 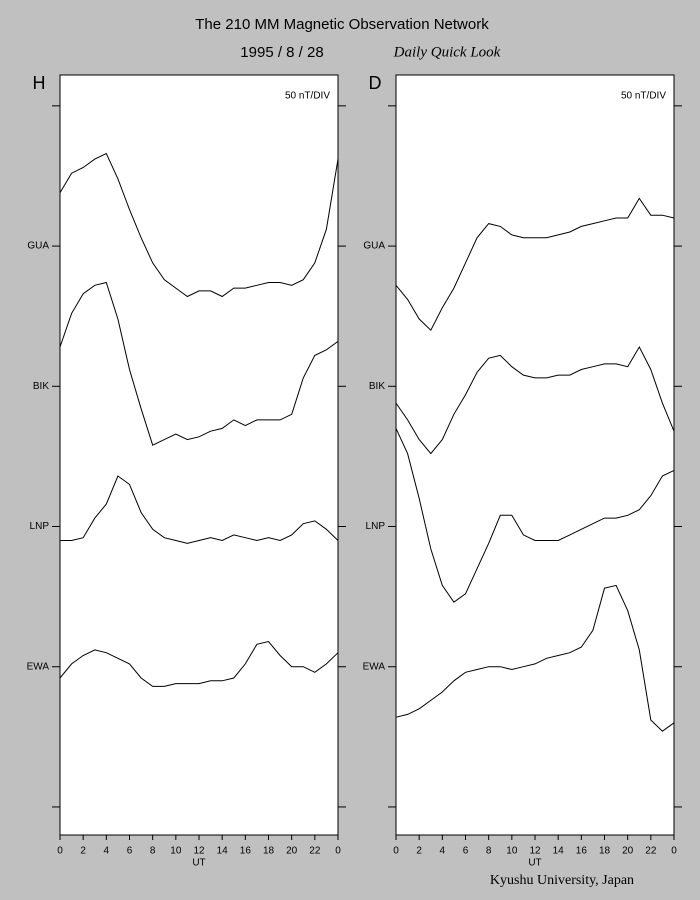 I want to click on panel-label: D, so click(x=375, y=83).